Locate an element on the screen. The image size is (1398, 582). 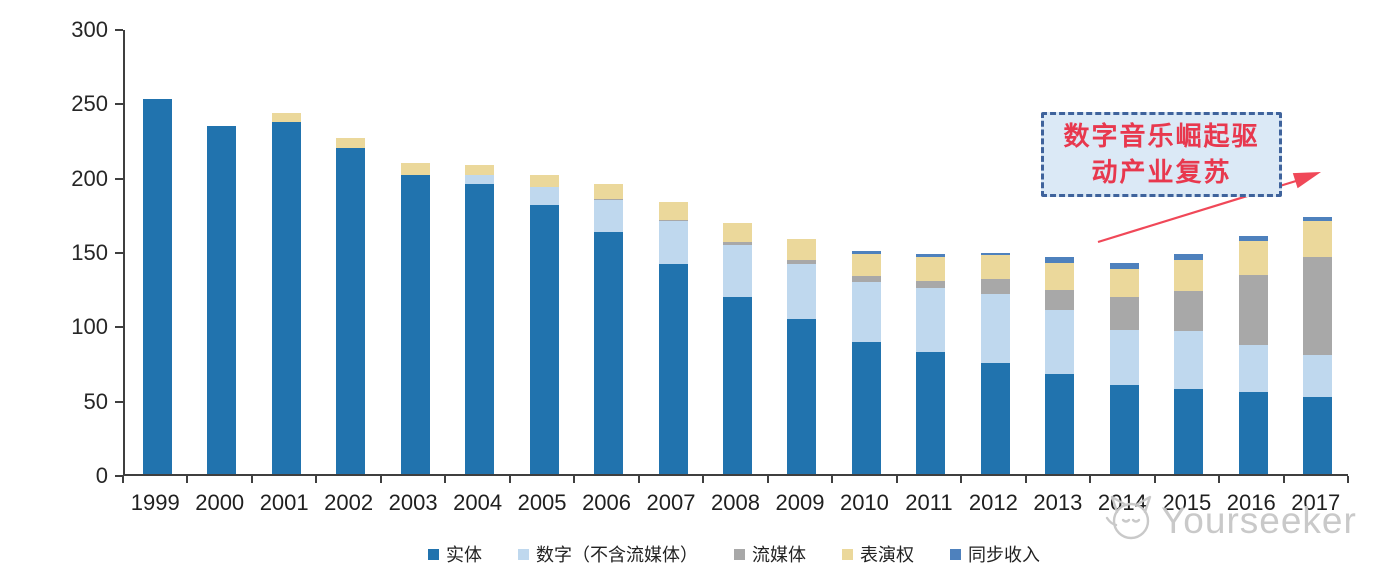
bar-2002 is located at coordinates (350, 306).